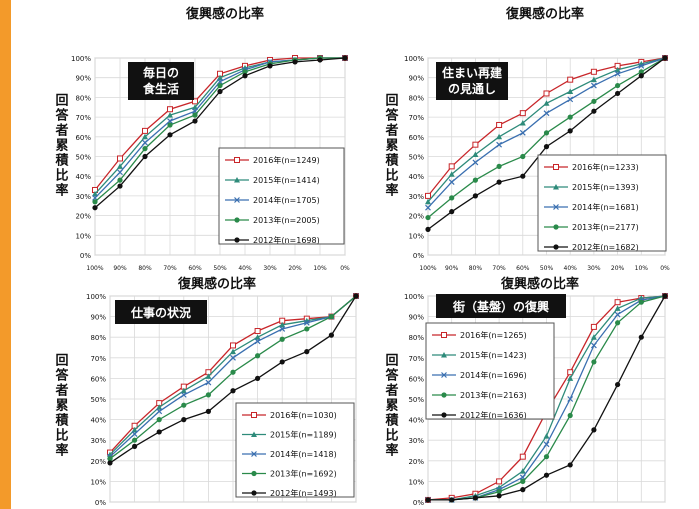 The height and width of the screenshot is (509, 699). What do you see at coordinates (416, 217) in the screenshot?
I see `y-tick-label: 20%` at bounding box center [416, 217].